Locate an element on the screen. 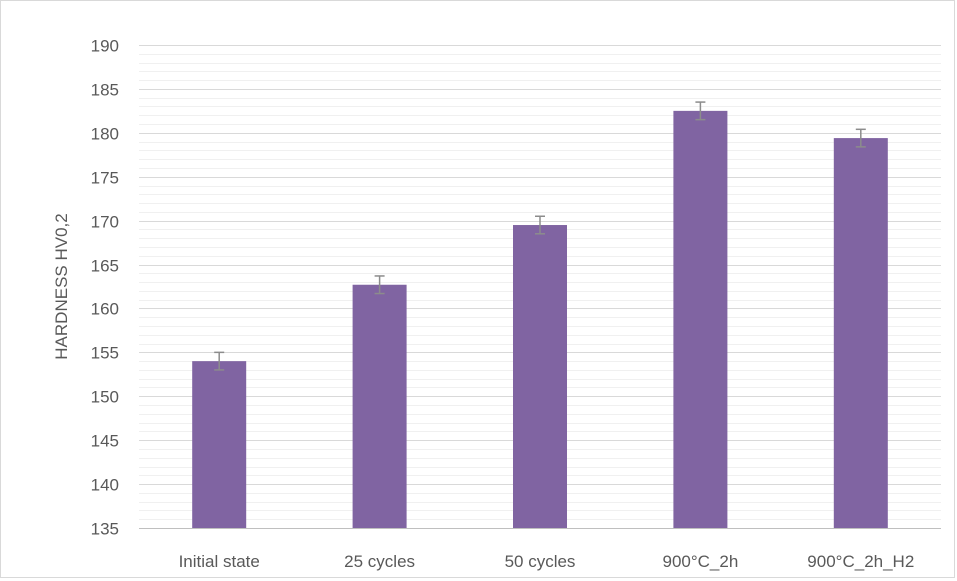 This screenshot has width=957, height=581. x-tick-label: 50 cycles is located at coordinates (540, 561).